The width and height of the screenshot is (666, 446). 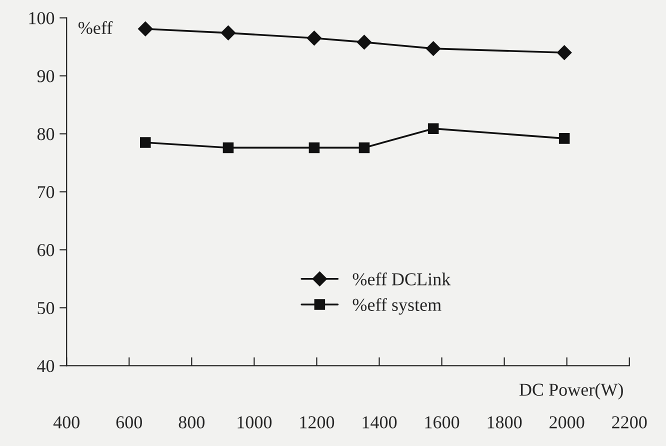 I want to click on x-tick-label: 800, so click(x=191, y=422).